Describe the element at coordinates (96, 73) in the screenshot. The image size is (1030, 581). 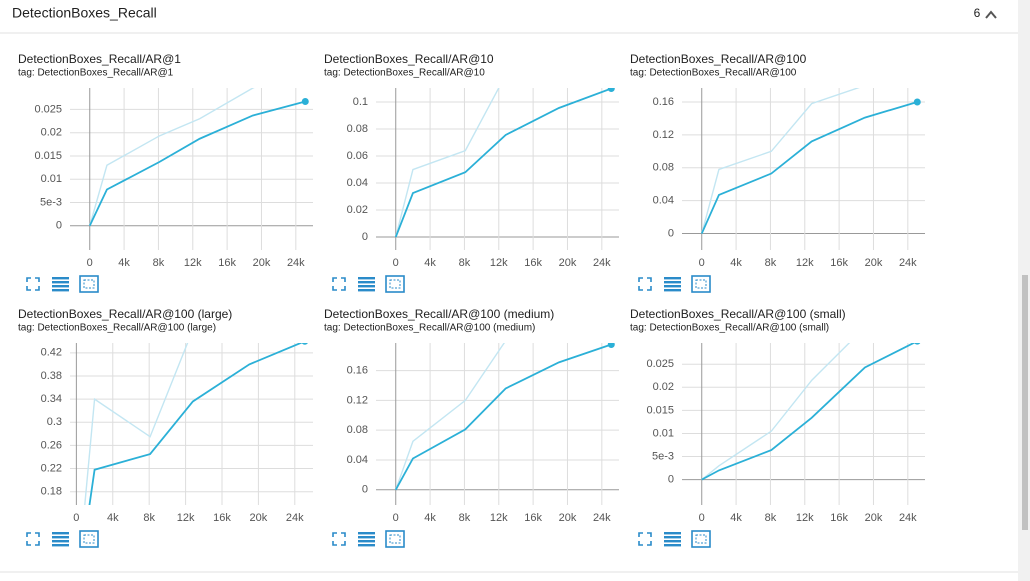
I see `chart-subtitle: tag: DetectionBoxes_Recall/AR@1` at that location.